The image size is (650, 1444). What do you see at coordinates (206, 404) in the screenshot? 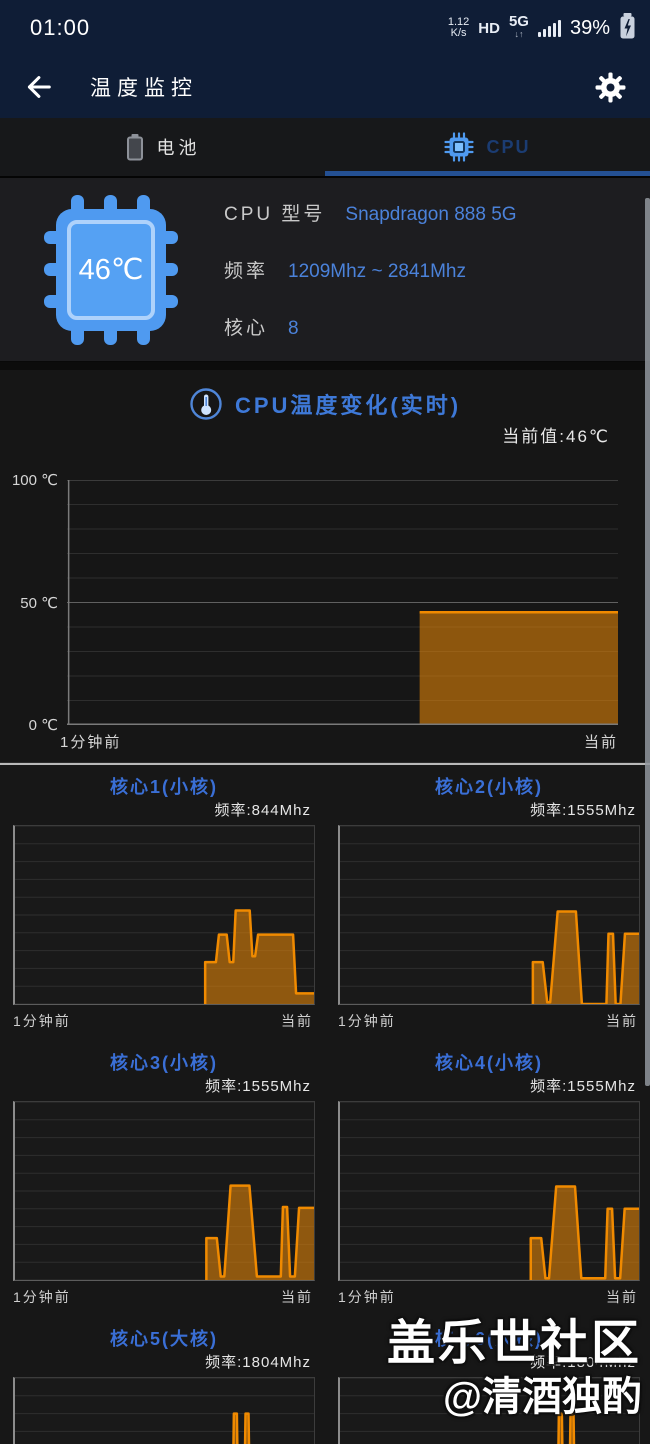
I see `thermometer-icon` at bounding box center [206, 404].